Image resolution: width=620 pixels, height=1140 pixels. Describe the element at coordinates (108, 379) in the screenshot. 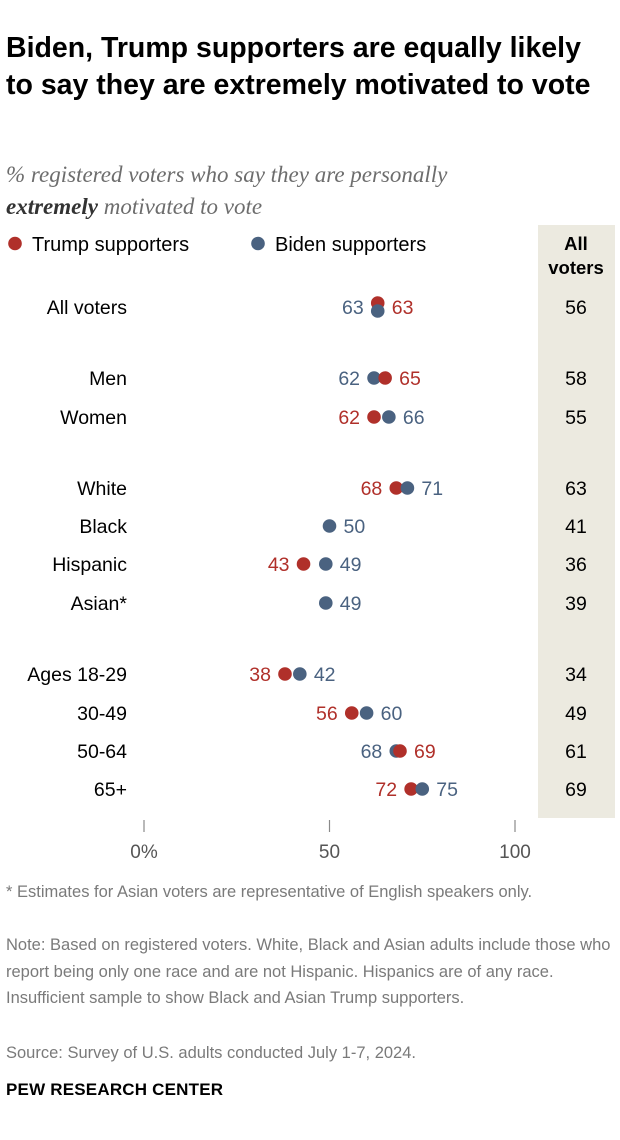

I see `category-label: Men` at that location.